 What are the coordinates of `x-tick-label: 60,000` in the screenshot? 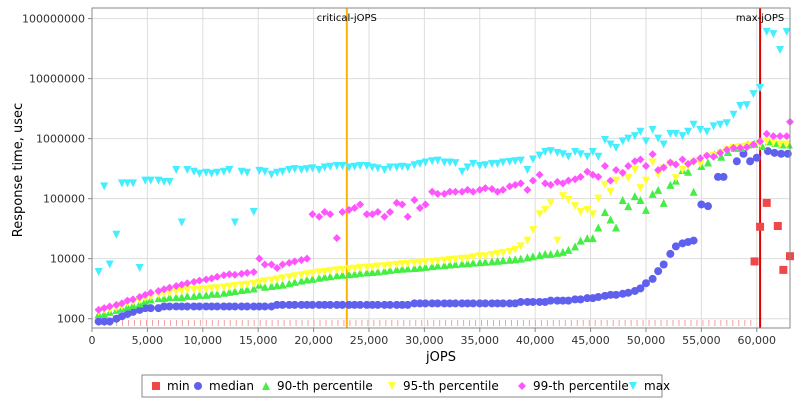 It's located at (757, 340).